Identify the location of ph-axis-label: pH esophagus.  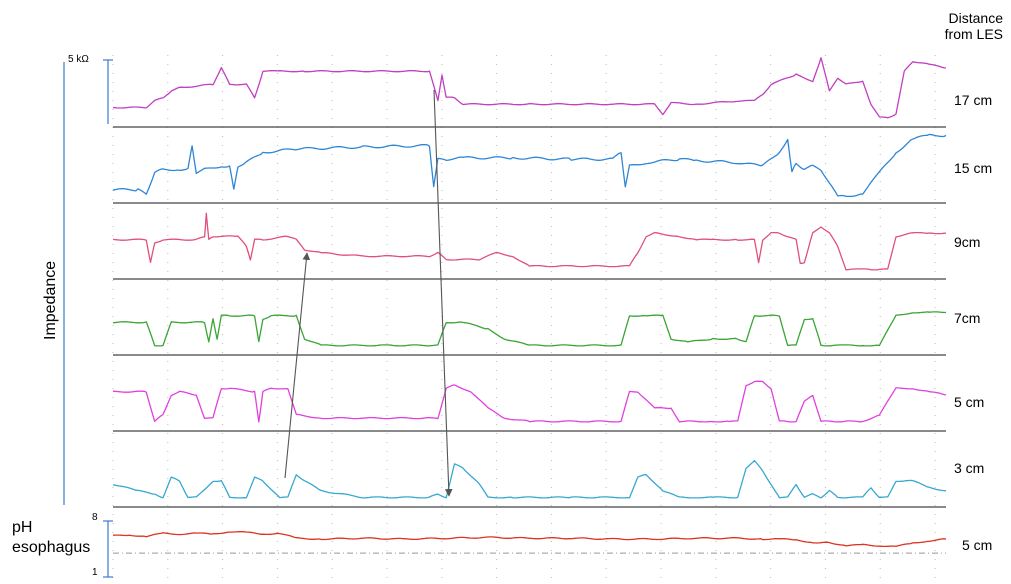
(51, 538).